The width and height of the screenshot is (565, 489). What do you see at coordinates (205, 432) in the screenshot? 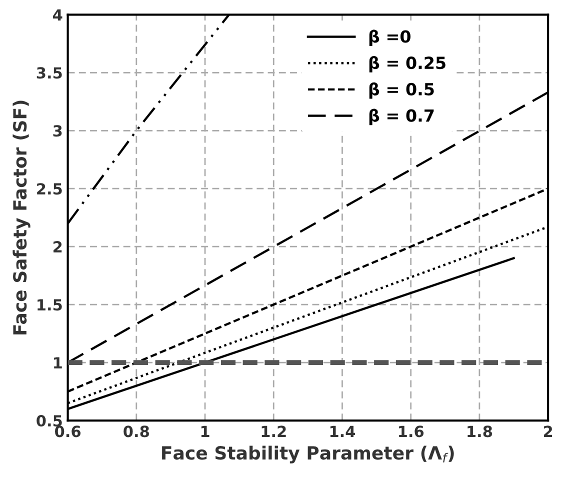
I see `x-tick-label: 1` at bounding box center [205, 432].